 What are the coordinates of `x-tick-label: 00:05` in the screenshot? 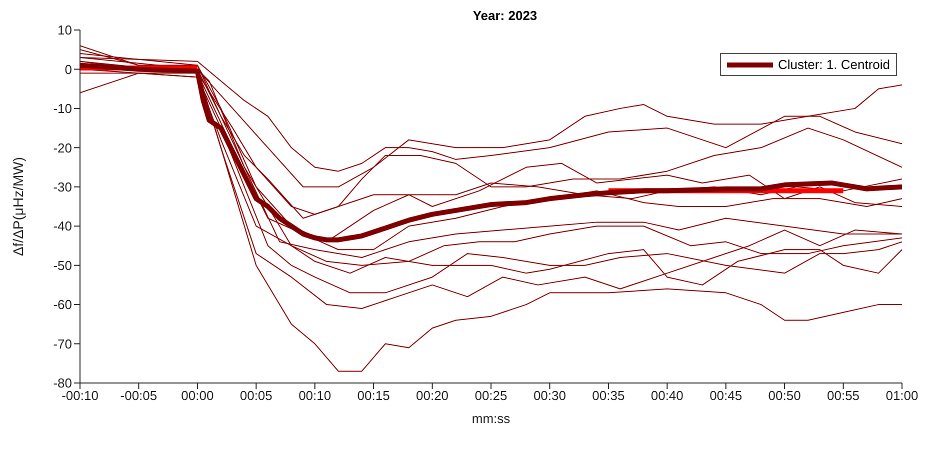 It's located at (256, 396).